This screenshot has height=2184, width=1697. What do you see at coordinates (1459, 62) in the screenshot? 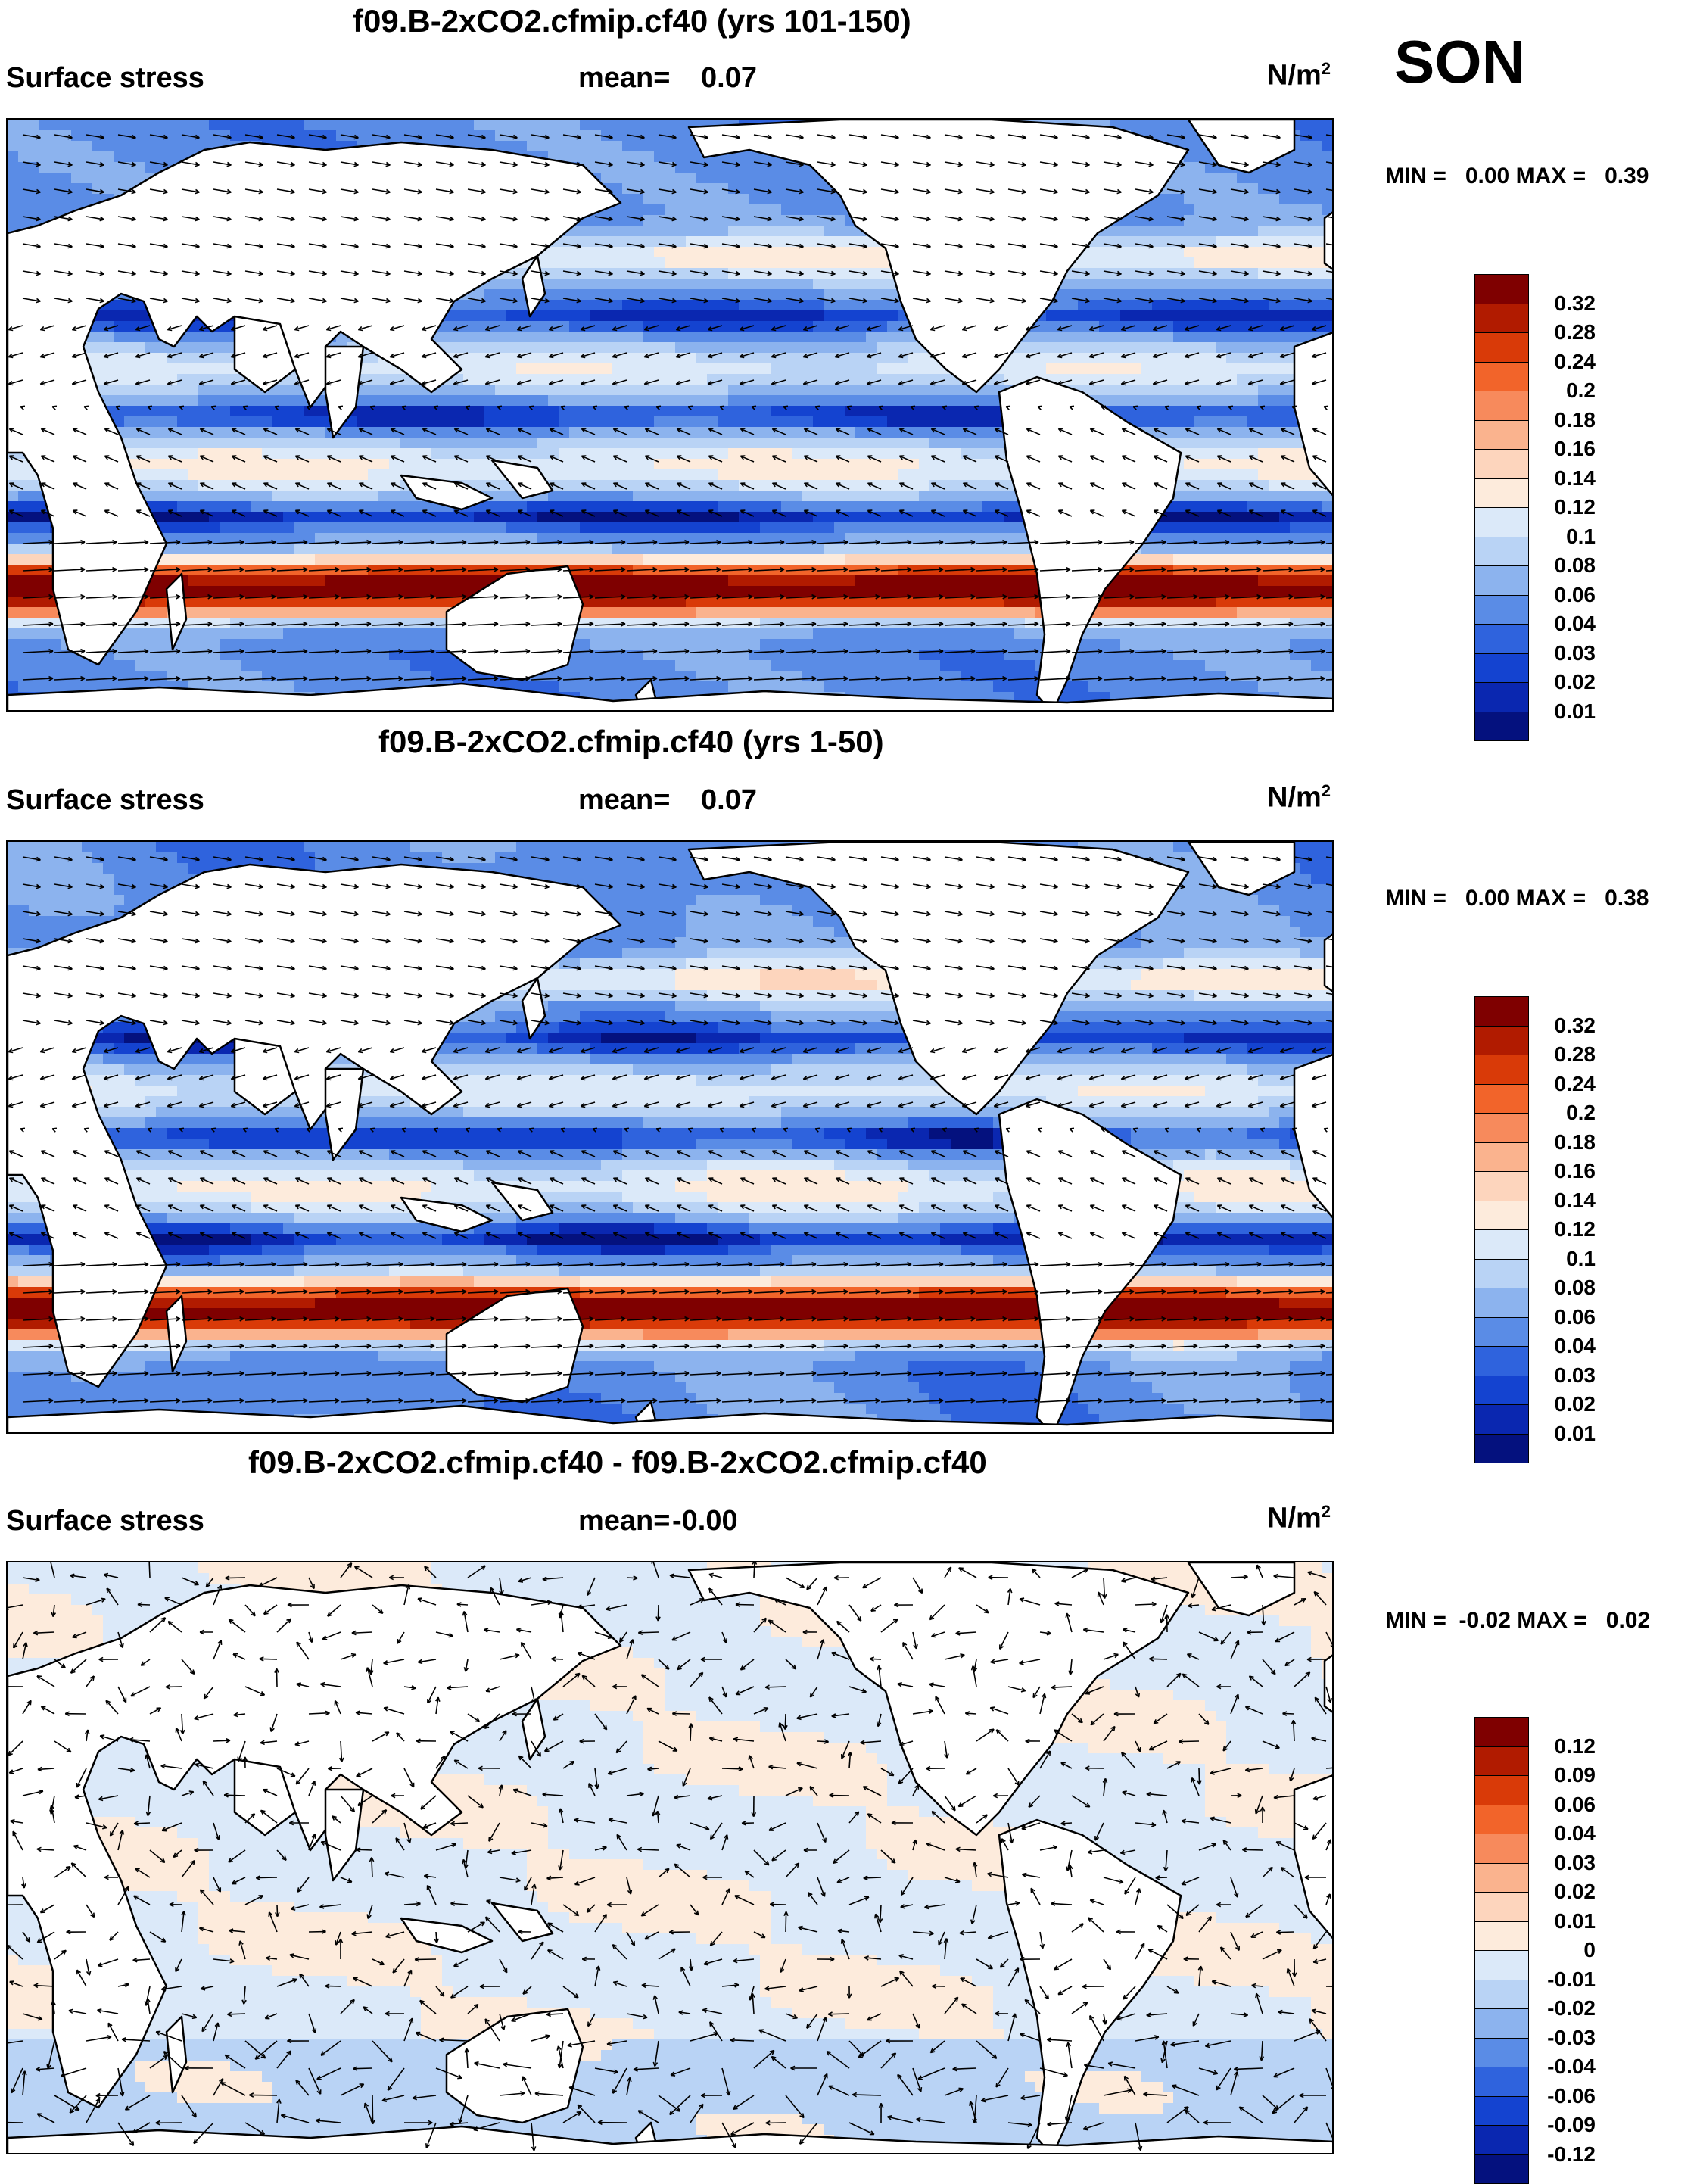
I see `season-label: SON` at bounding box center [1459, 62].